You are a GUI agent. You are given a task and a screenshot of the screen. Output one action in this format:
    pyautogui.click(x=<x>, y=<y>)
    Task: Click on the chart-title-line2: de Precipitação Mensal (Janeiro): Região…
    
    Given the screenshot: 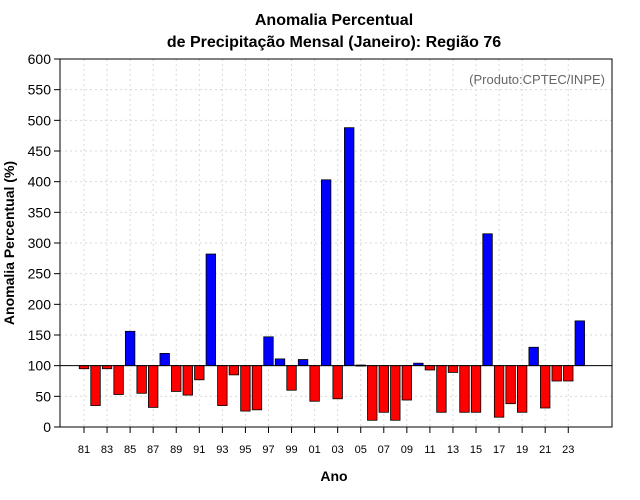 What is the action you would take?
    pyautogui.click(x=334, y=42)
    